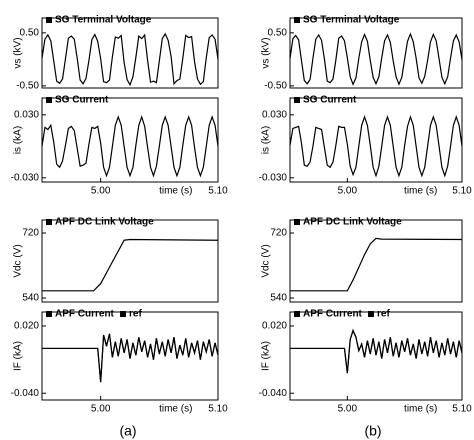 This screenshot has height=440, width=474. What do you see at coordinates (372, 431) in the screenshot?
I see `caption: (b)` at bounding box center [372, 431].